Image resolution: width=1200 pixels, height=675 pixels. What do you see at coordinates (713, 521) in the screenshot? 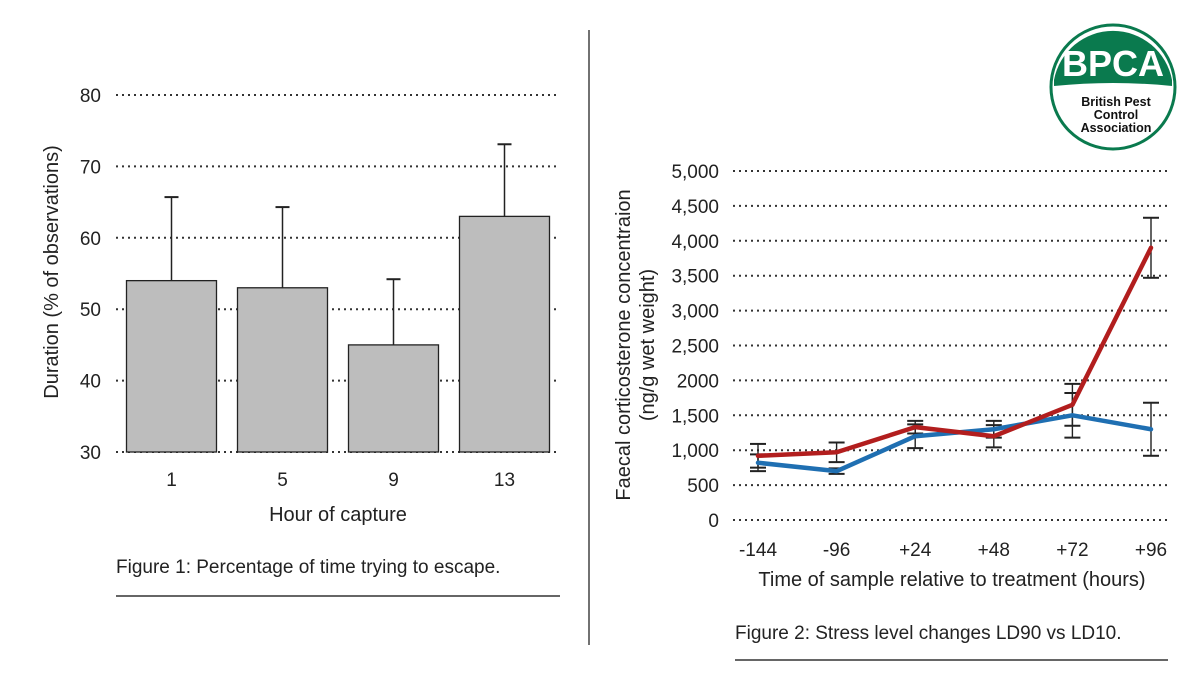
I see `line-chart-y-tick-label: 0` at bounding box center [713, 521].